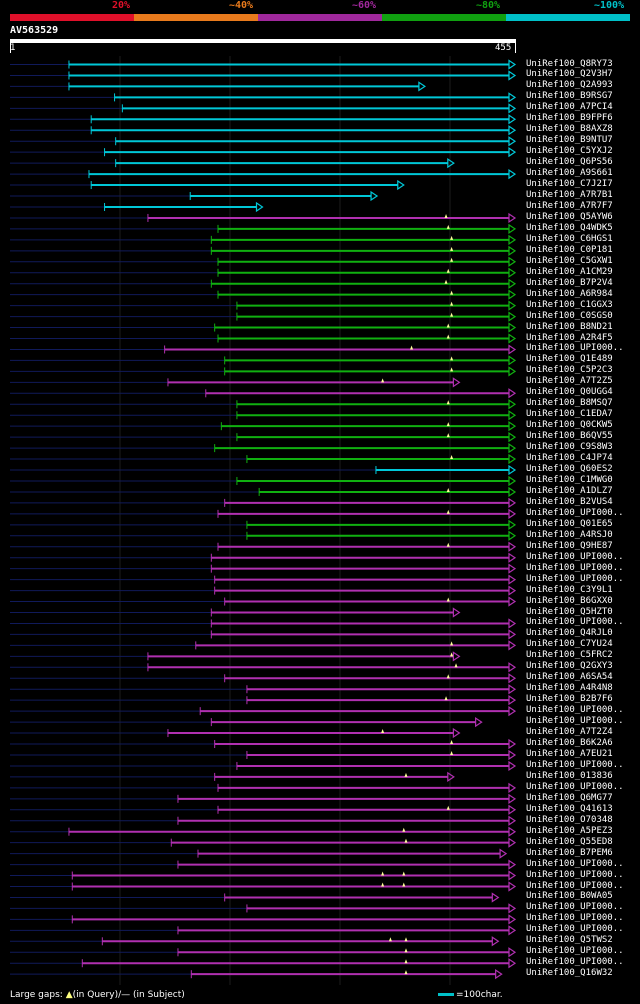 The image size is (640, 1004). What do you see at coordinates (569, 249) in the screenshot?
I see `hit-label: UniRef100_C0P181` at bounding box center [569, 249].